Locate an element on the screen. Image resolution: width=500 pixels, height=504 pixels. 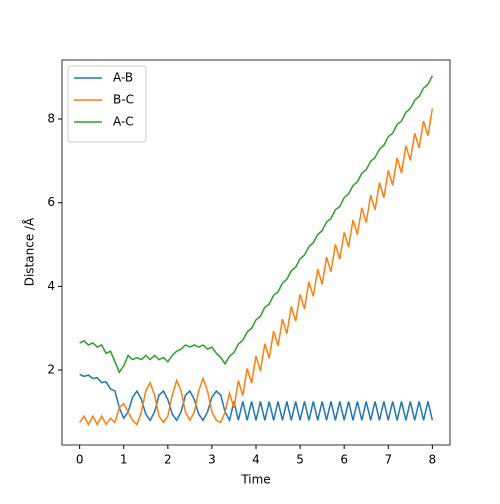
y-tick-label: 2 is located at coordinates (51, 370).